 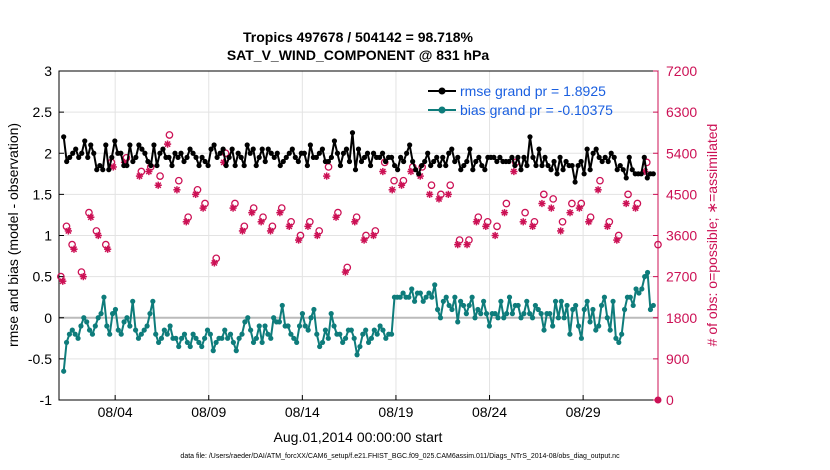 I want to click on x-tick-label: 08/29, so click(x=583, y=412).